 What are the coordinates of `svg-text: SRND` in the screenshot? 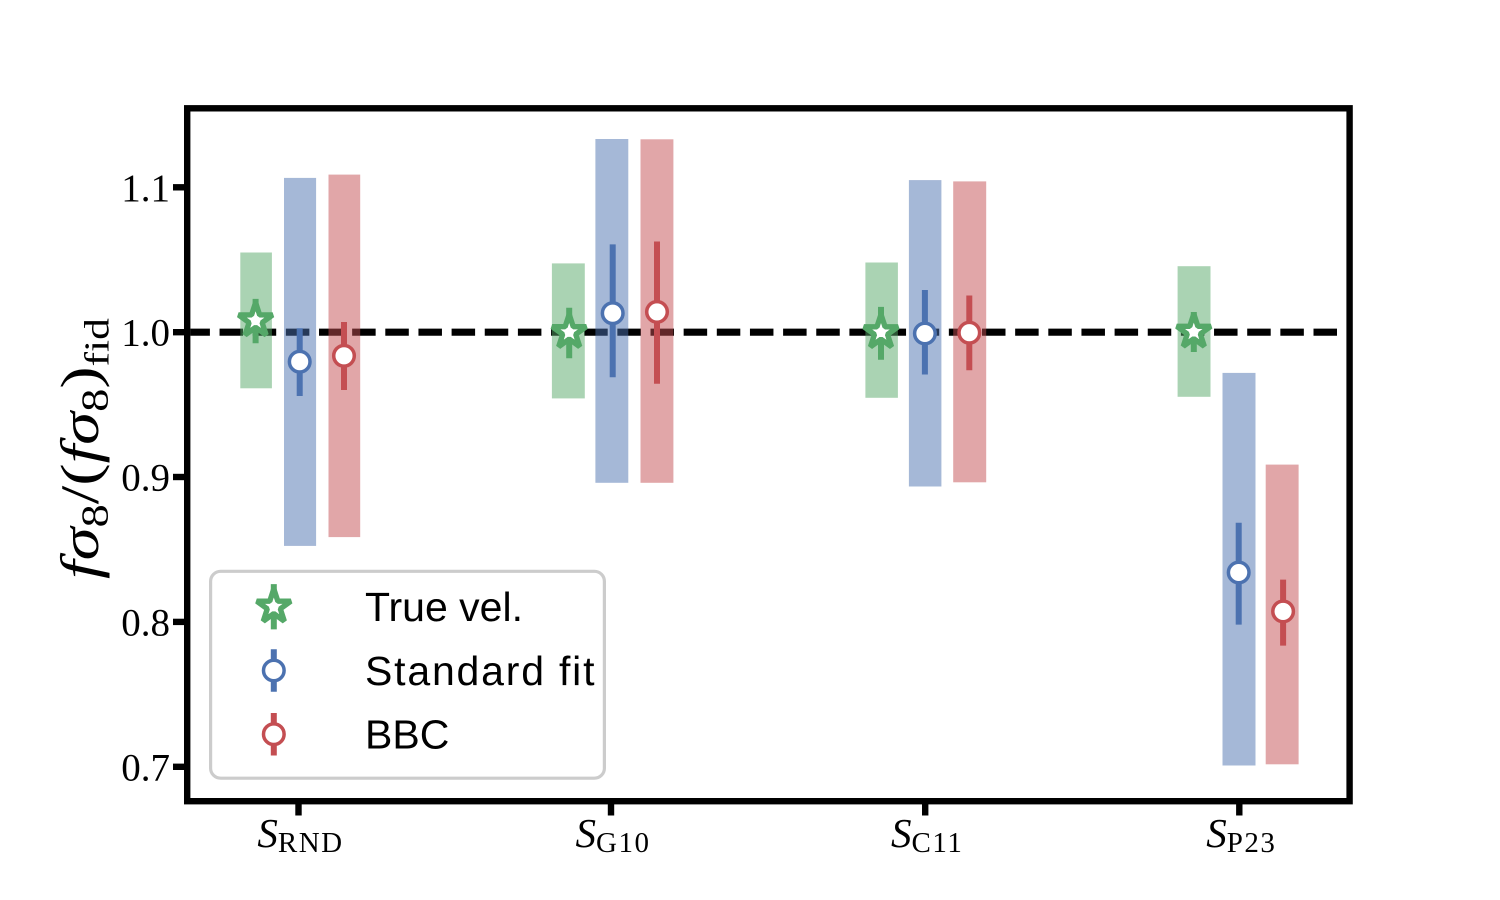 It's located at (300, 834).